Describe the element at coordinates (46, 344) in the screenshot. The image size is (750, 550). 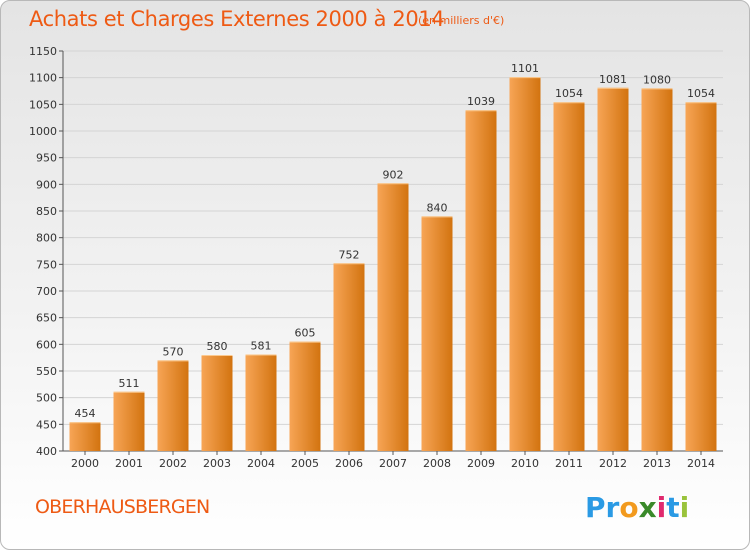
I see `y-tick-label: 600` at that location.